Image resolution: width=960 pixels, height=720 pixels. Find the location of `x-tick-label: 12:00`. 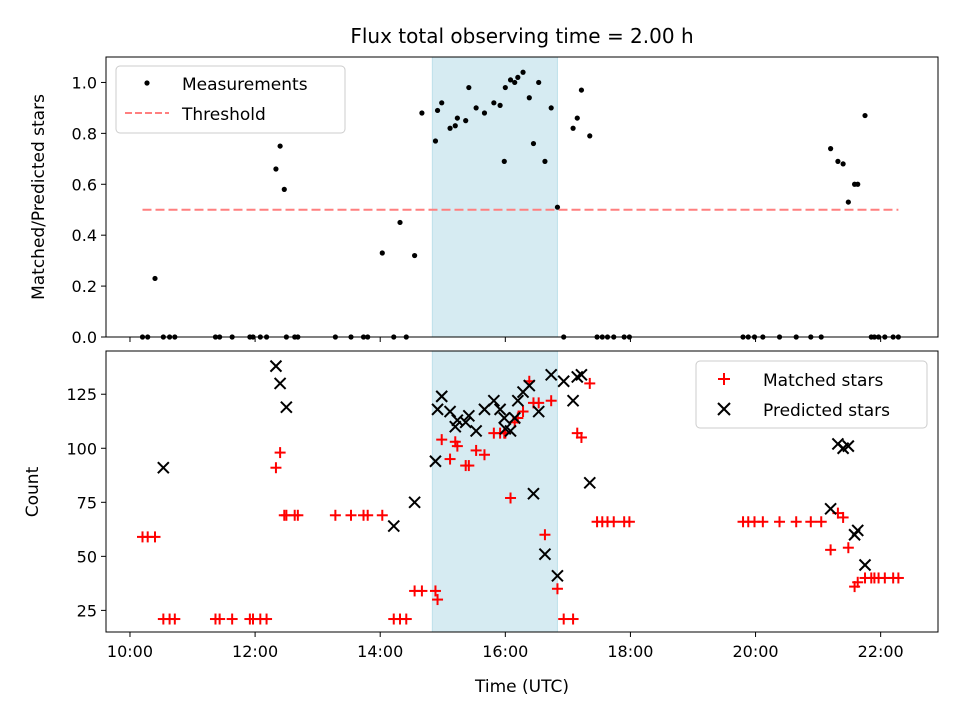

x-tick-label: 12:00 is located at coordinates (255, 651).